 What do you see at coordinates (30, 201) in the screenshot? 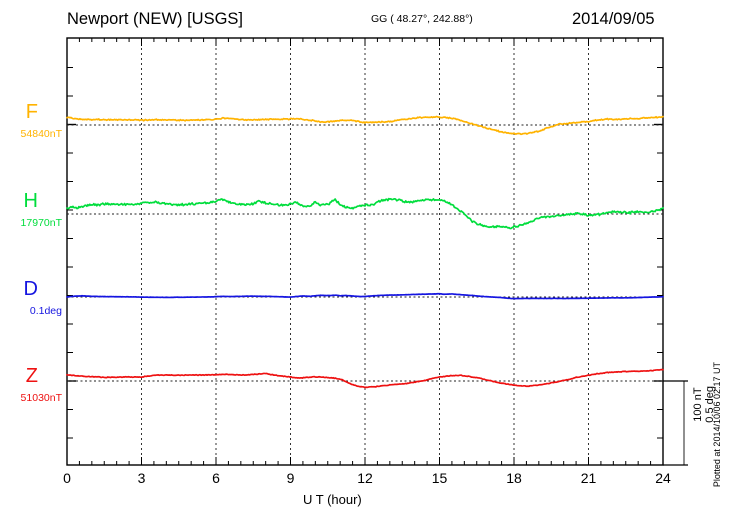
I see `component-label-h: H` at bounding box center [30, 201].